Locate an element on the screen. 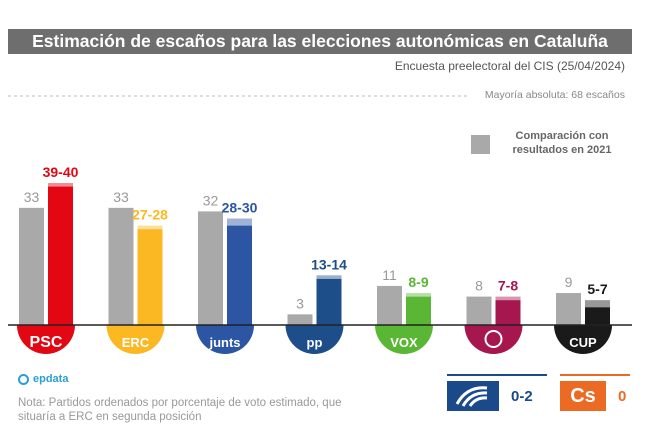  logo-psc-icon is located at coordinates (46, 339).